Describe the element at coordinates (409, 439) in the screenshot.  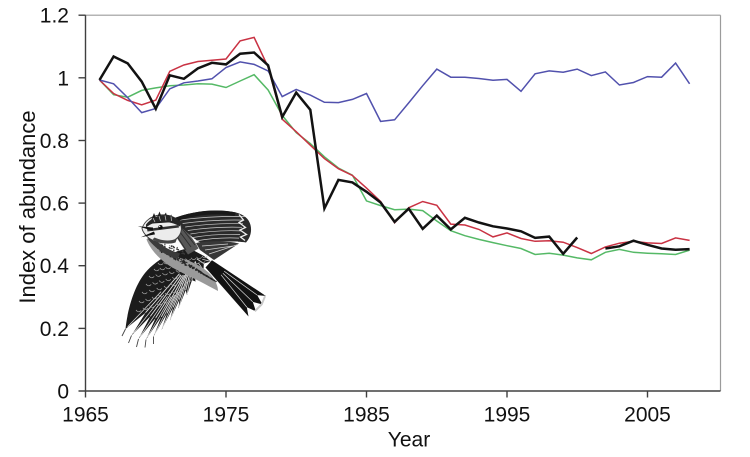
I see `svg-text: Year` at that location.